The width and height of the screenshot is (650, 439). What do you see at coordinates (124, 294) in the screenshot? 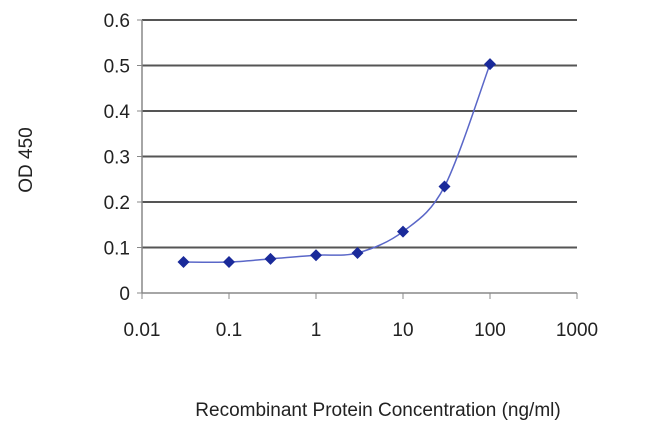
I see `y-tick-label: 0` at bounding box center [124, 294].